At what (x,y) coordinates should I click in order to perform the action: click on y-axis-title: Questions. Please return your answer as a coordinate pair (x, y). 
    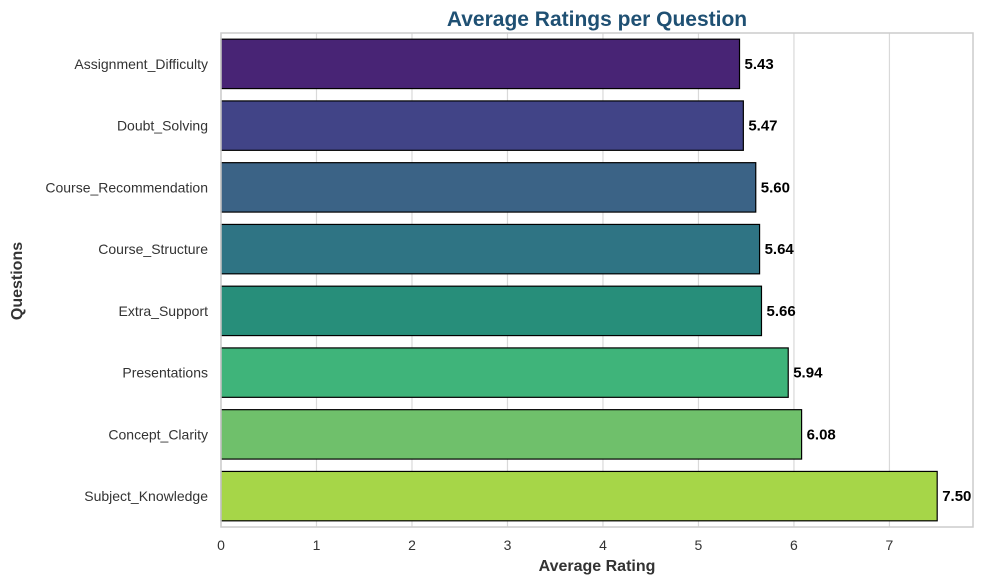
    Looking at the image, I should click on (17, 281).